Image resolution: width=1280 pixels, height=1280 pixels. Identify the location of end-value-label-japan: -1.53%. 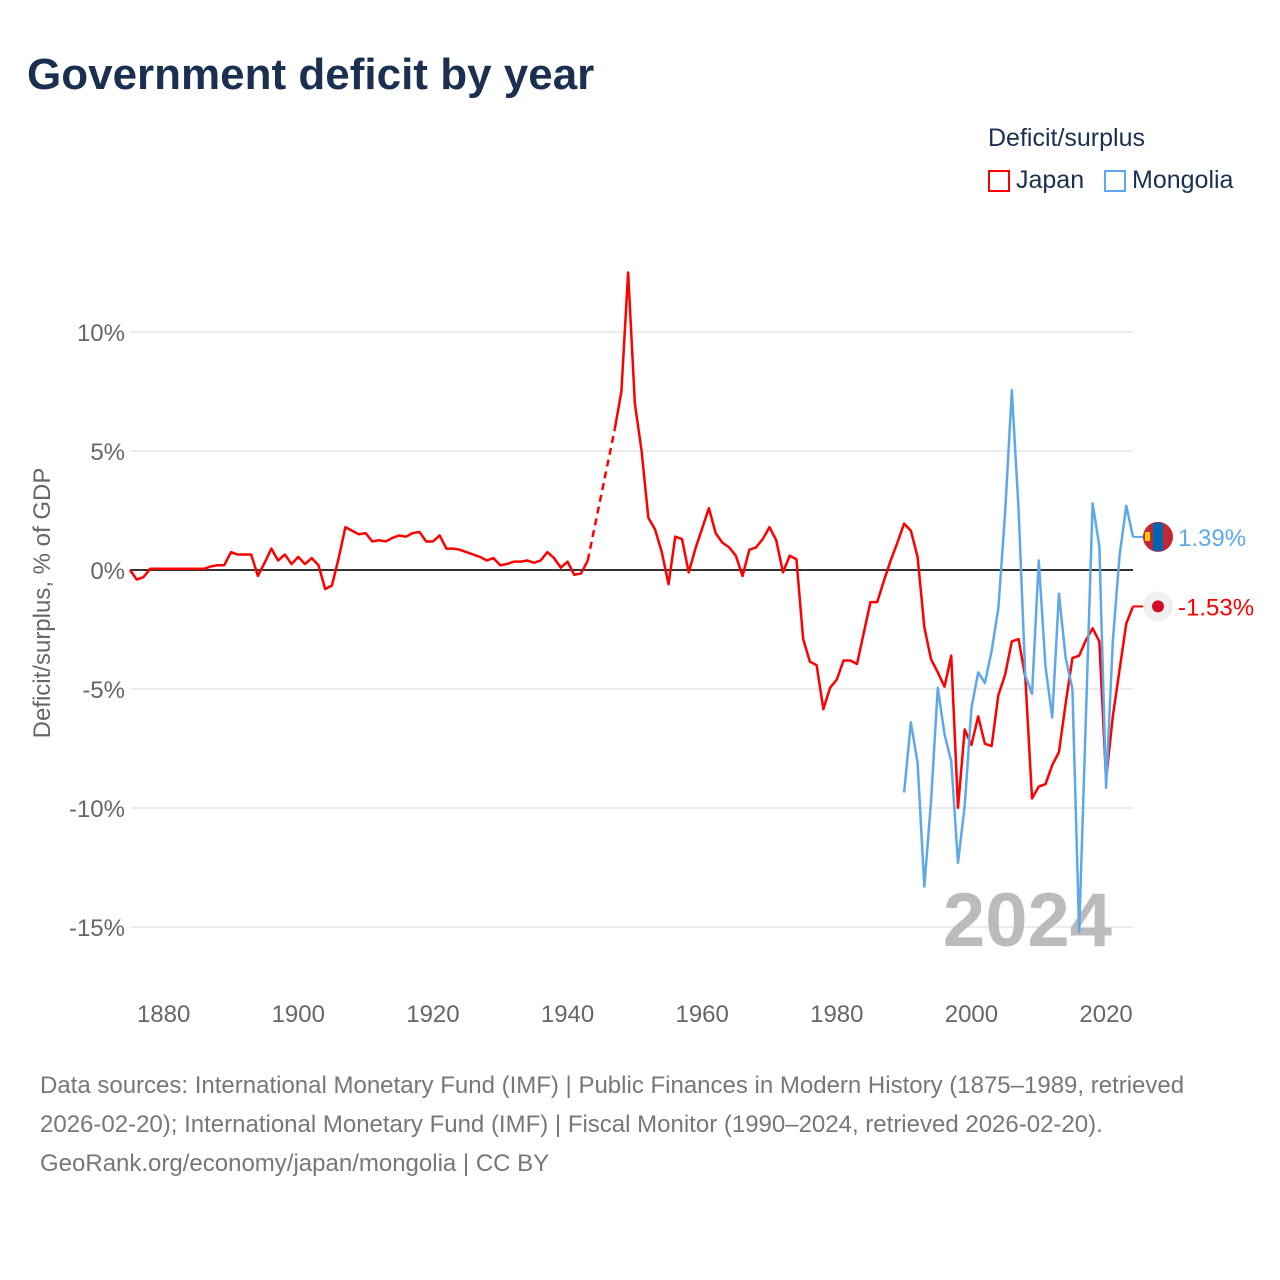
(1216, 607).